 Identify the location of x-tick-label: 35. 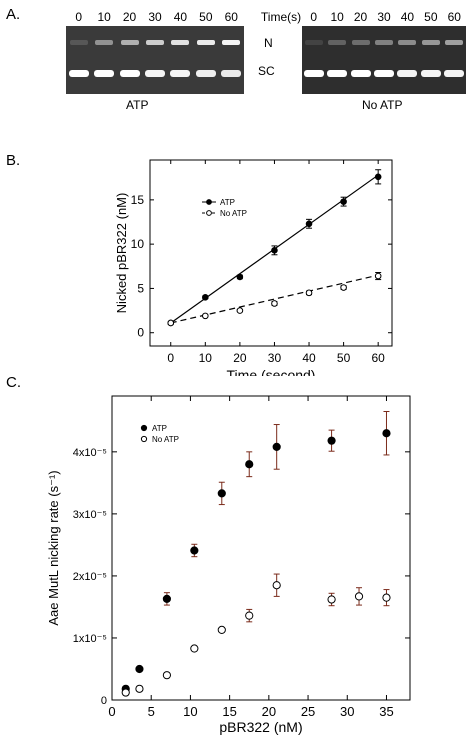
(386, 711).